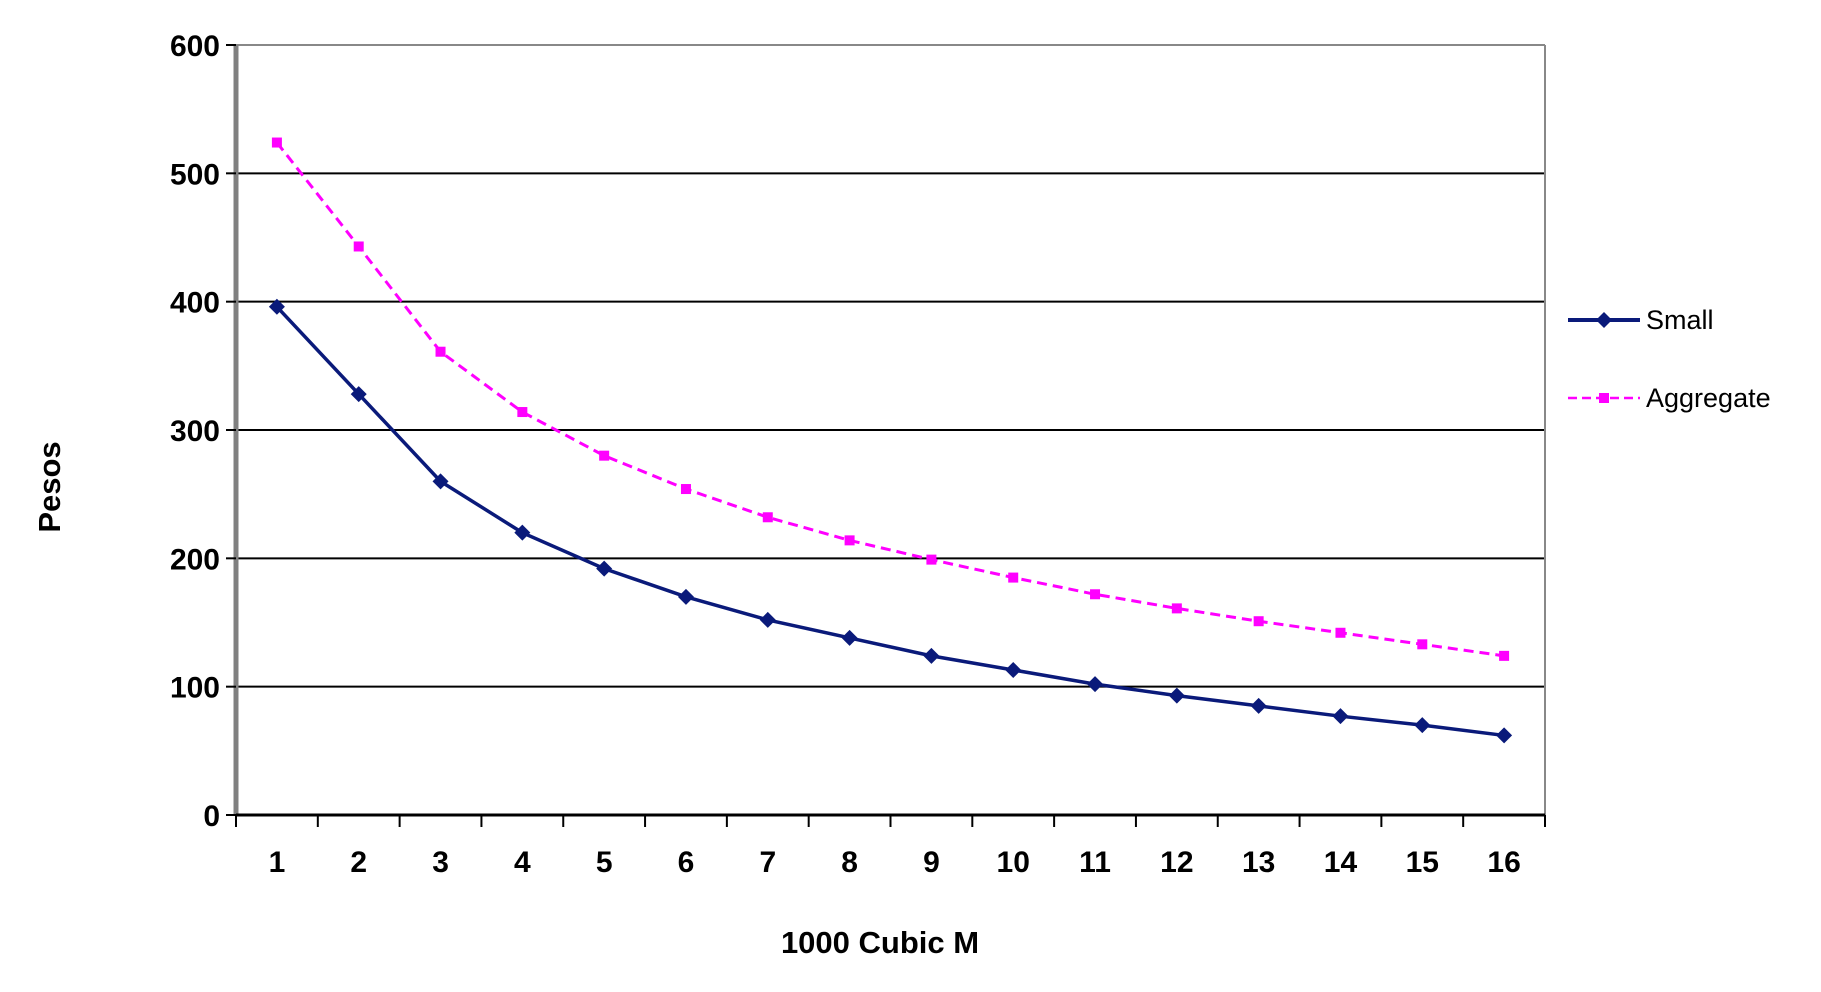 This screenshot has width=1821, height=992. What do you see at coordinates (195, 688) in the screenshot?
I see `y-tick-label: 100` at bounding box center [195, 688].